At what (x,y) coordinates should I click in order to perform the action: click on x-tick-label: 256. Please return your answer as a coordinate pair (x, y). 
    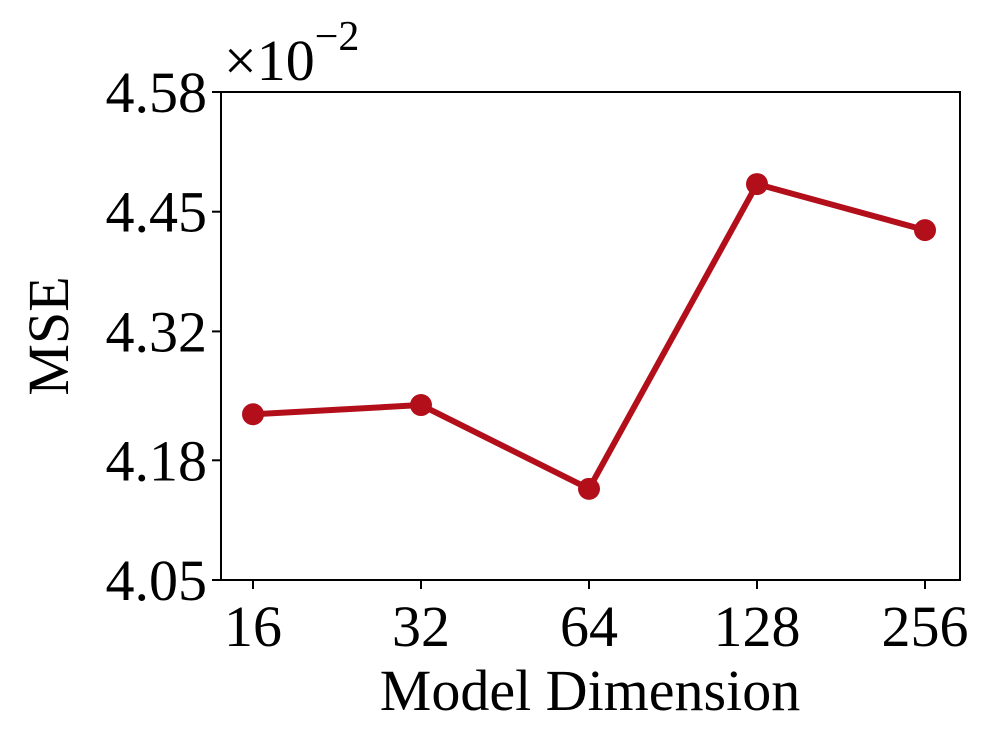
    Looking at the image, I should click on (925, 626).